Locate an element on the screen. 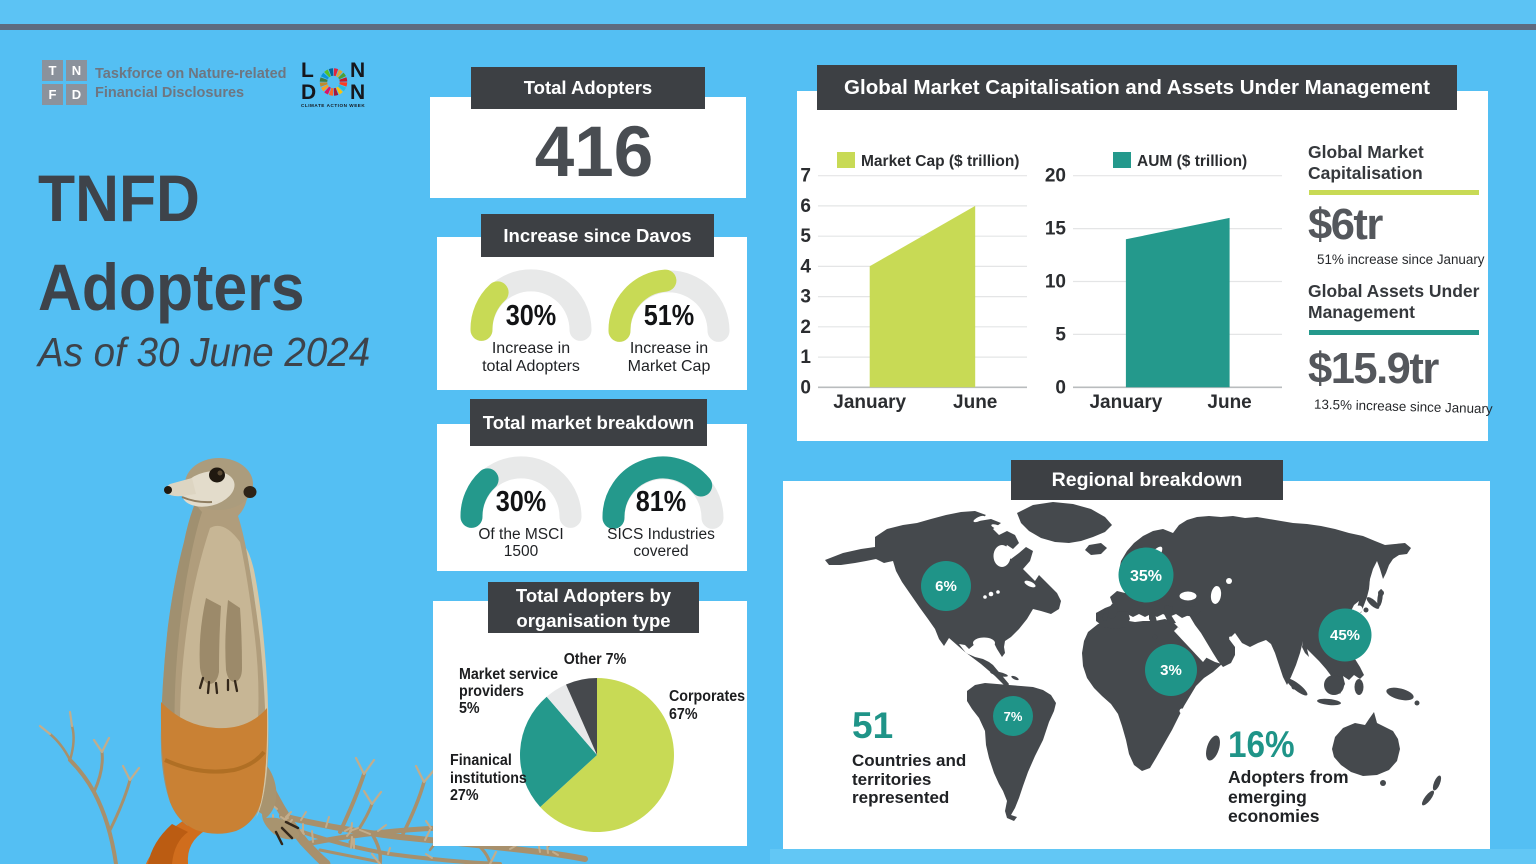 This screenshot has width=1536, height=864. svg-text: AUM ($ trillion) is located at coordinates (1192, 161).